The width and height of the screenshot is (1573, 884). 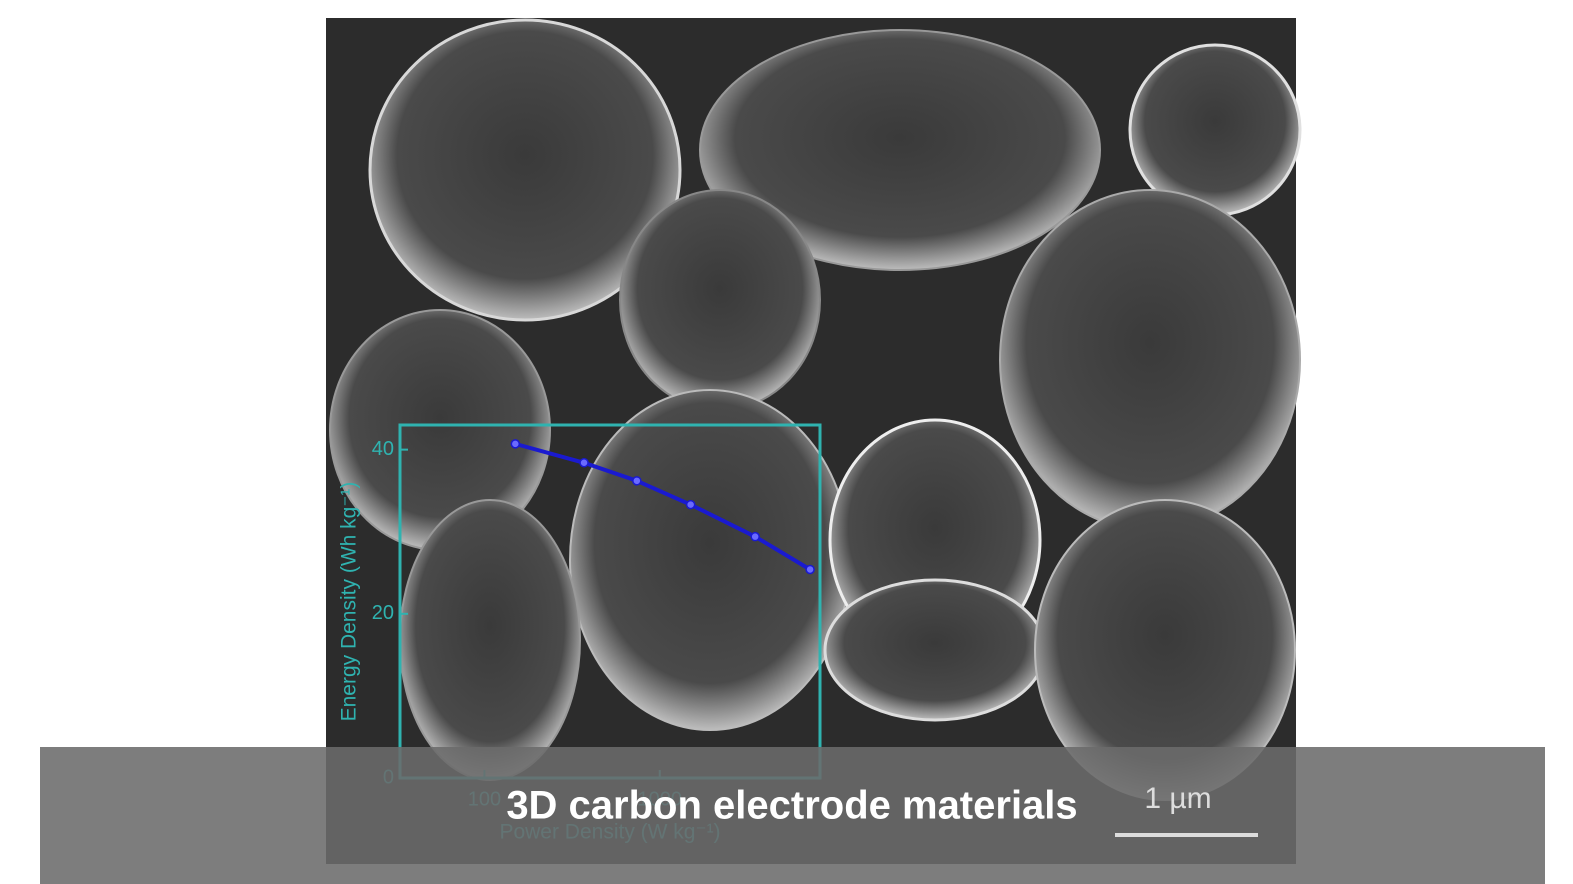 What do you see at coordinates (349, 602) in the screenshot?
I see `y-axis-label: Energy Density (Wh kg⁻¹)` at bounding box center [349, 602].